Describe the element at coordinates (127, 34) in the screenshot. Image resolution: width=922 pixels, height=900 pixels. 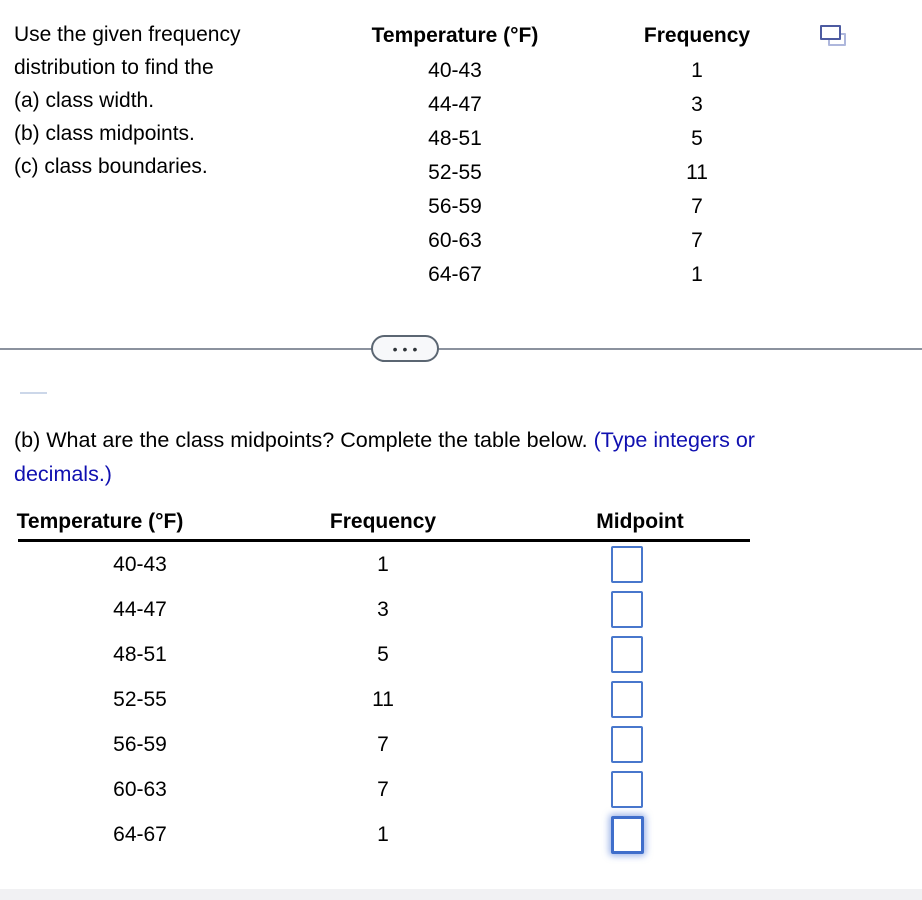
I see `instruction-line: Use the given frequency` at that location.